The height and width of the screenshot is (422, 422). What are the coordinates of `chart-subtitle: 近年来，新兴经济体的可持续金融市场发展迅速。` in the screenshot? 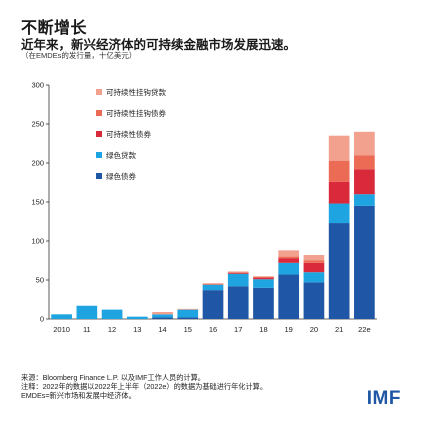 It's located at (159, 45).